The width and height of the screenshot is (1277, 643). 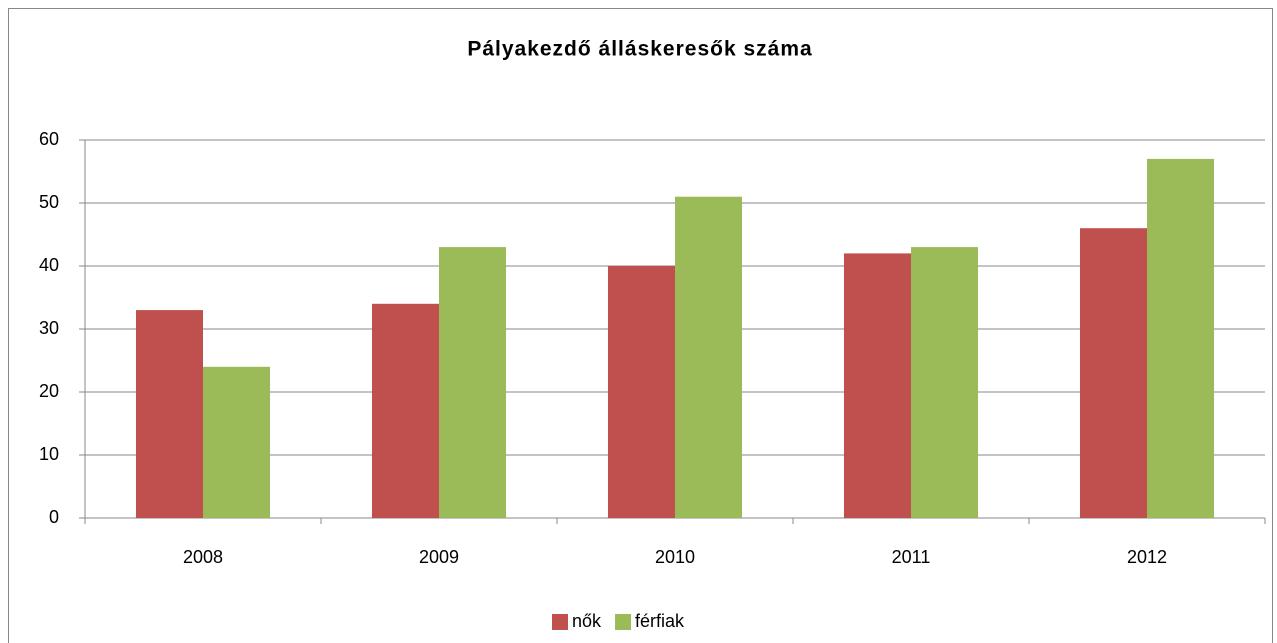 What do you see at coordinates (203, 557) in the screenshot?
I see `x-tick-label: 2008` at bounding box center [203, 557].